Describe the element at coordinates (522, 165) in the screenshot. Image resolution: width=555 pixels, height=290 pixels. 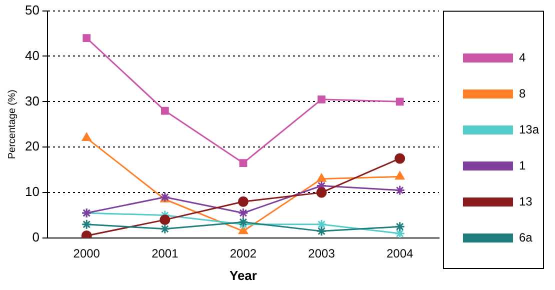
I see `legend-label: 1` at that location.